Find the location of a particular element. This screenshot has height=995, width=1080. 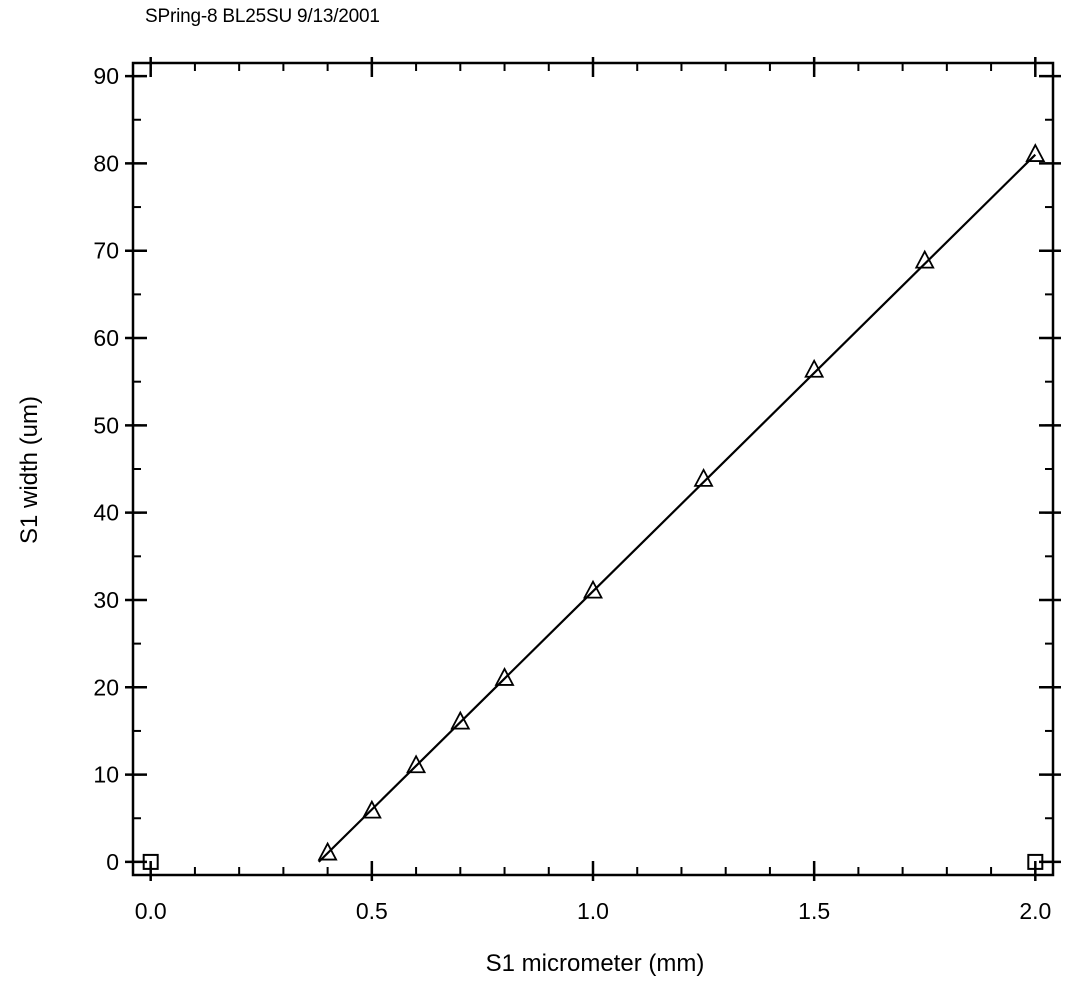

x-tick-label: 1.5 is located at coordinates (814, 911).